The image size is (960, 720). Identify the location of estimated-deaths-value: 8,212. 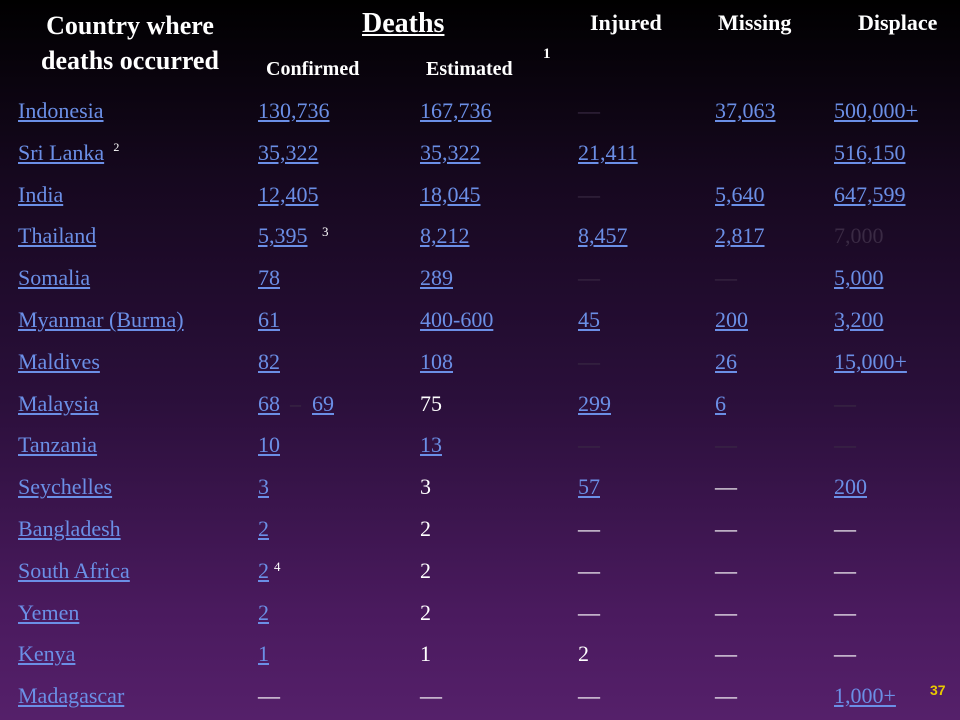
(445, 236).